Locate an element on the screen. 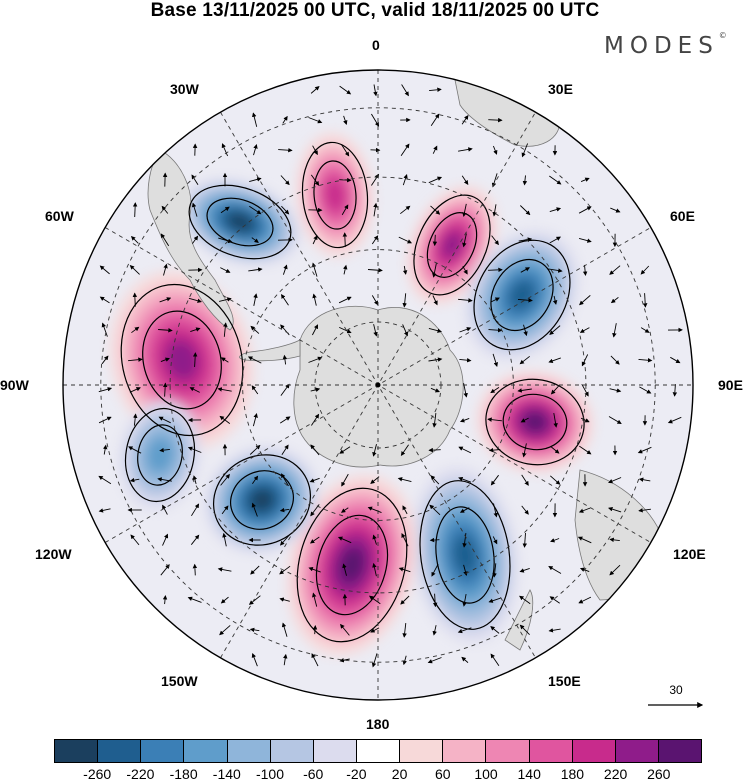  colorbar-tick-label: -60 is located at coordinates (313, 774).